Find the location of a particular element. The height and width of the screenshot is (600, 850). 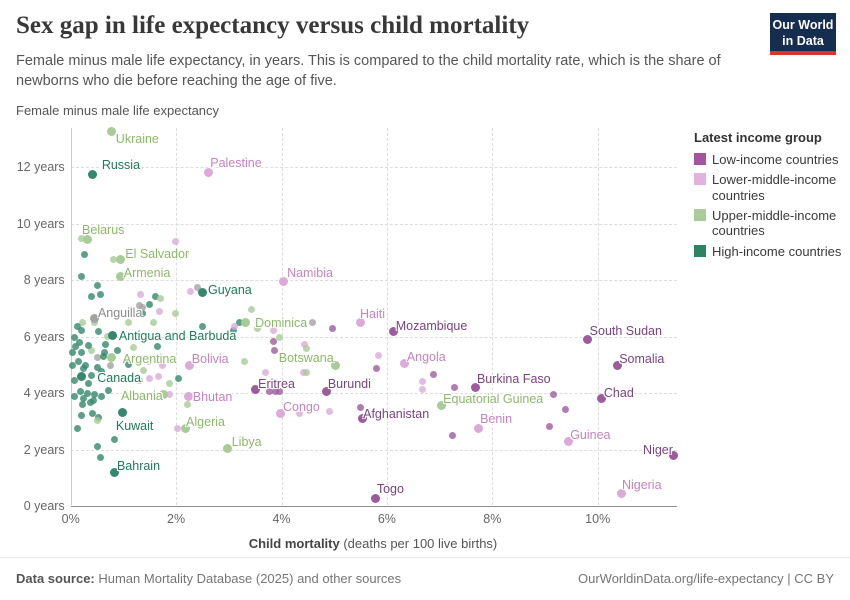

legend-item: Upper-middle-income countries is located at coordinates (769, 223).